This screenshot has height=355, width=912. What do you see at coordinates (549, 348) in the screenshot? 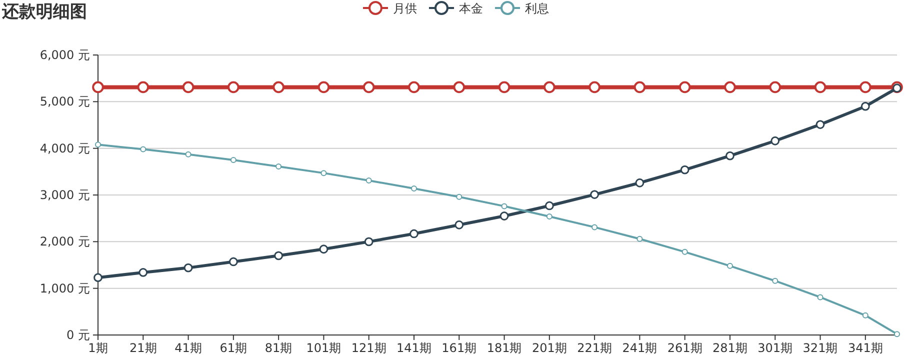
I see `x-tick-label: 201期` at bounding box center [549, 348].